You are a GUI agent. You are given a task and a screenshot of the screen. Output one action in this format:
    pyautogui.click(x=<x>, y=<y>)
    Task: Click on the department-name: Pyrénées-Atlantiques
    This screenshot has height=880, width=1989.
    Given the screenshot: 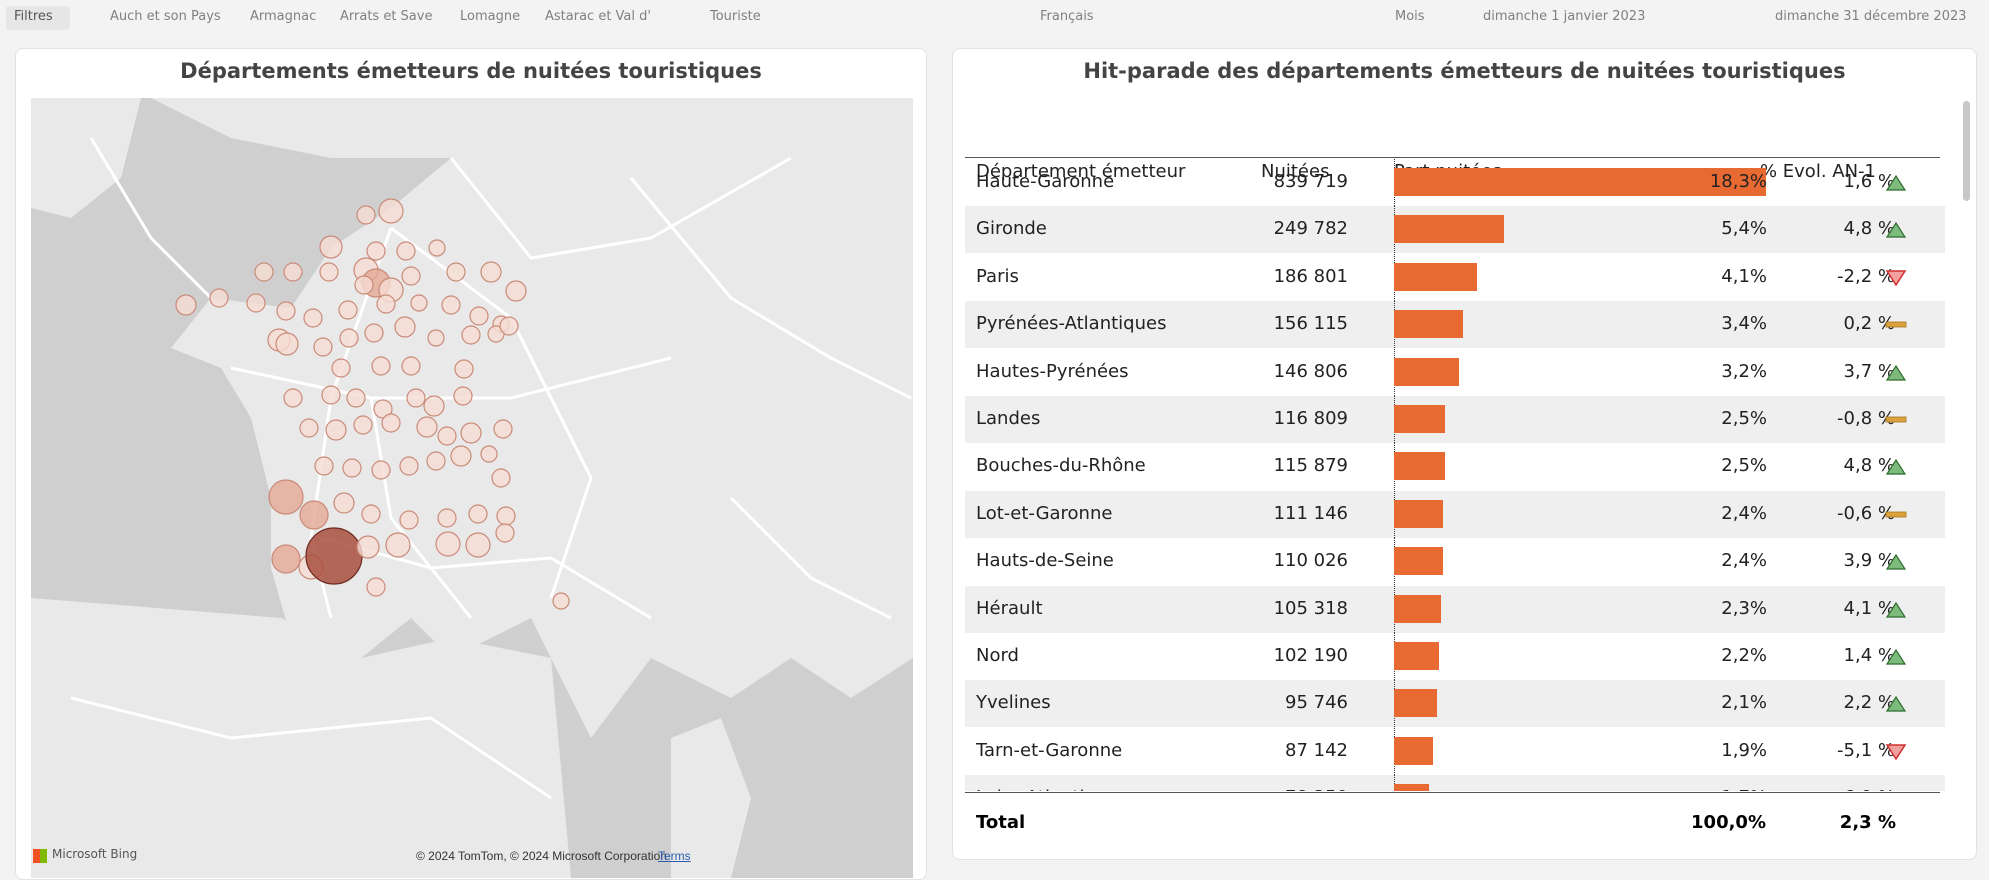 What is the action you would take?
    pyautogui.click(x=1071, y=324)
    